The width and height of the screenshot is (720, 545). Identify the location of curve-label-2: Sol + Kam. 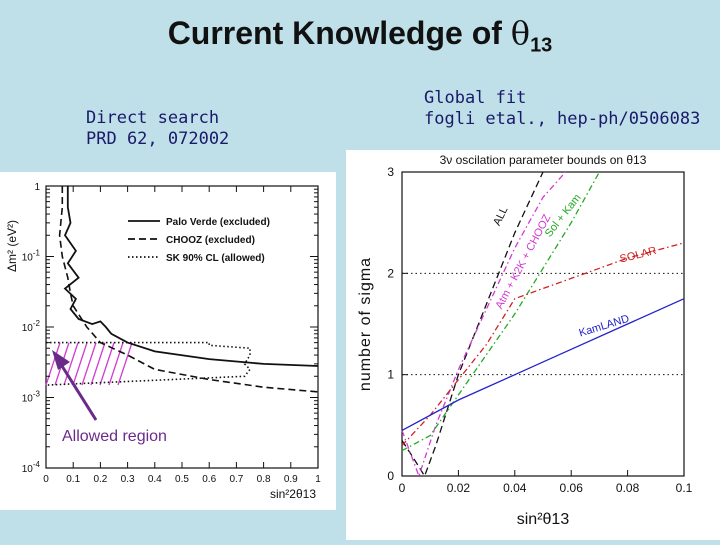
(563, 216).